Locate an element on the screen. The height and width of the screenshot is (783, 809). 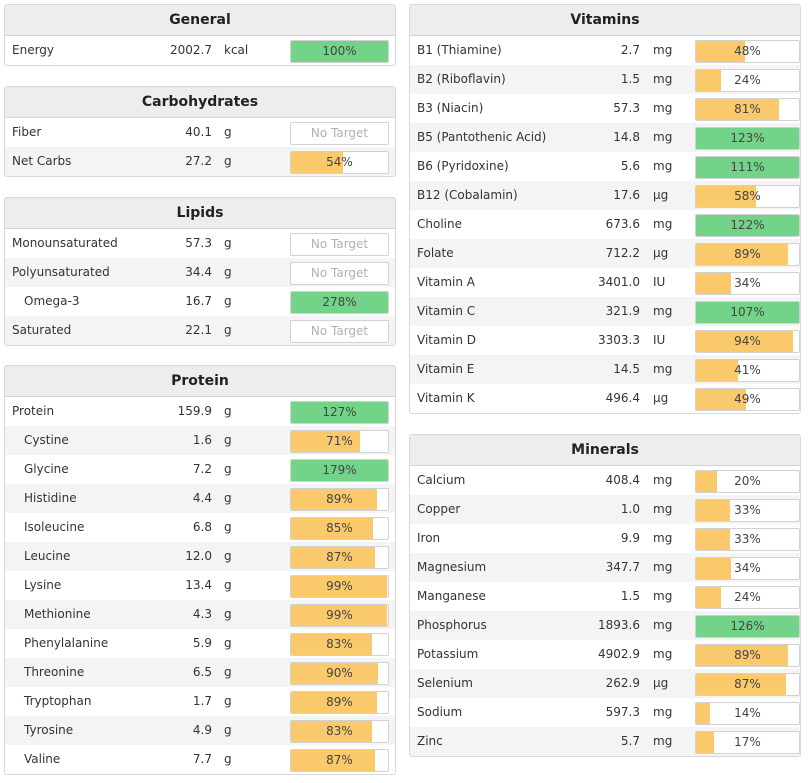
nutrient-name: B2 (Riboflavin) is located at coordinates (461, 79).